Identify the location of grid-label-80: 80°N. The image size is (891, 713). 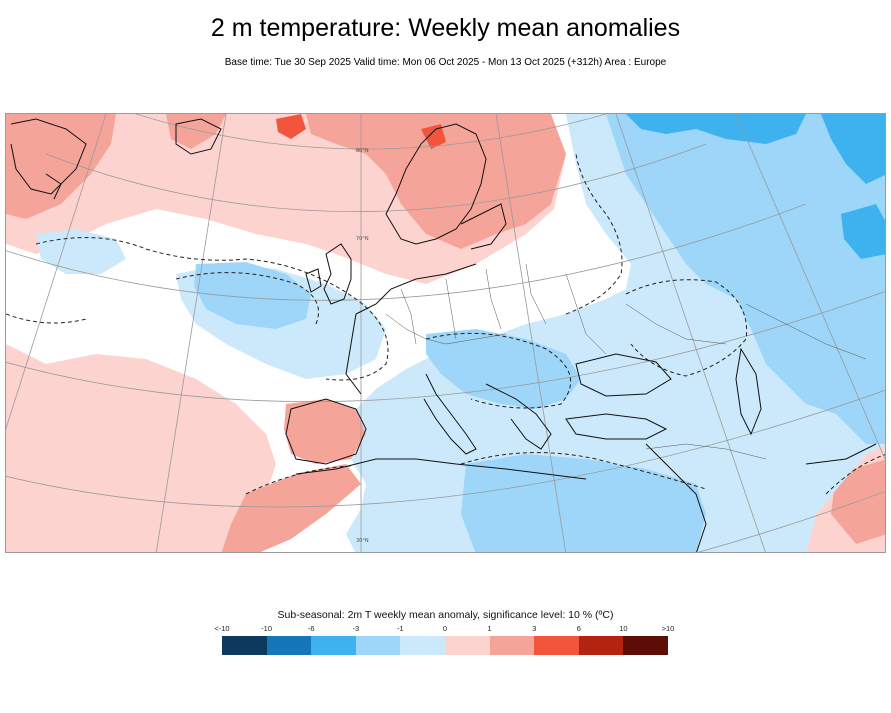
(362, 151).